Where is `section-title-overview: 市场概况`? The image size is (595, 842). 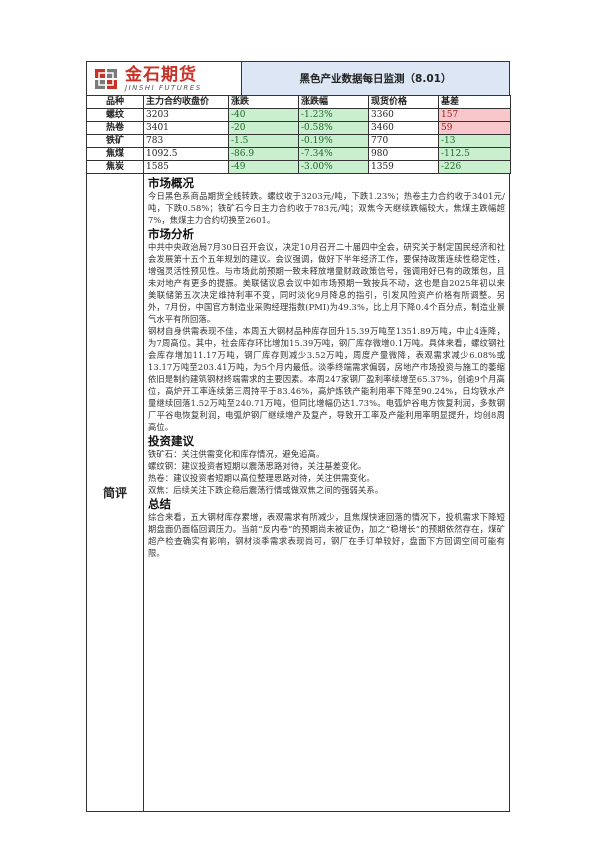 section-title-overview: 市场概况 is located at coordinates (171, 183).